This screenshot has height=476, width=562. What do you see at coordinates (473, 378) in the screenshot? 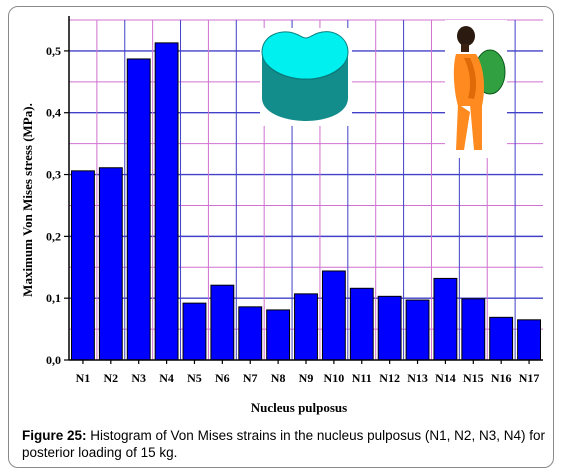
I see `x-tick-label-N15: N15` at bounding box center [473, 378].